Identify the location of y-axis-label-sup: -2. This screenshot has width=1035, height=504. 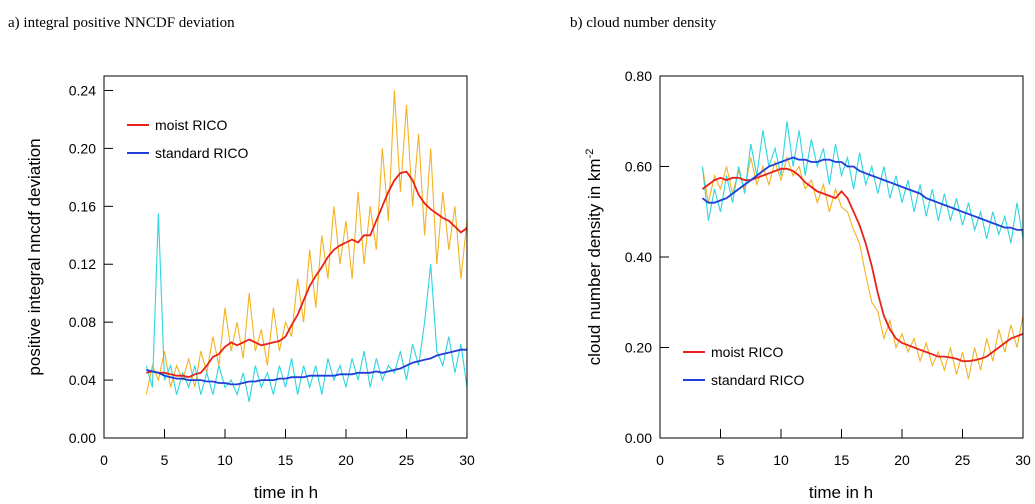
(590, 154).